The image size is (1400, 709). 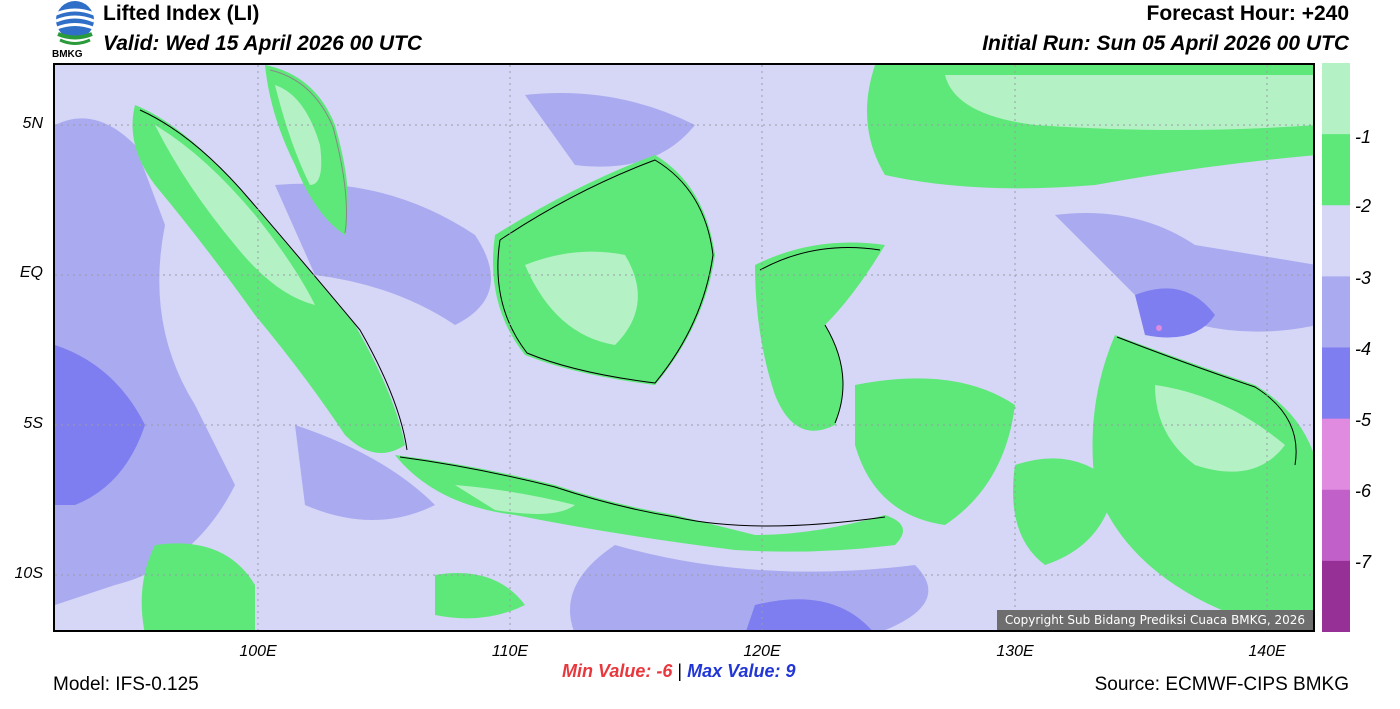 What do you see at coordinates (1165, 43) in the screenshot?
I see `initial-run: Initial Run: Sun 05 April 2026 00 UTC` at bounding box center [1165, 43].